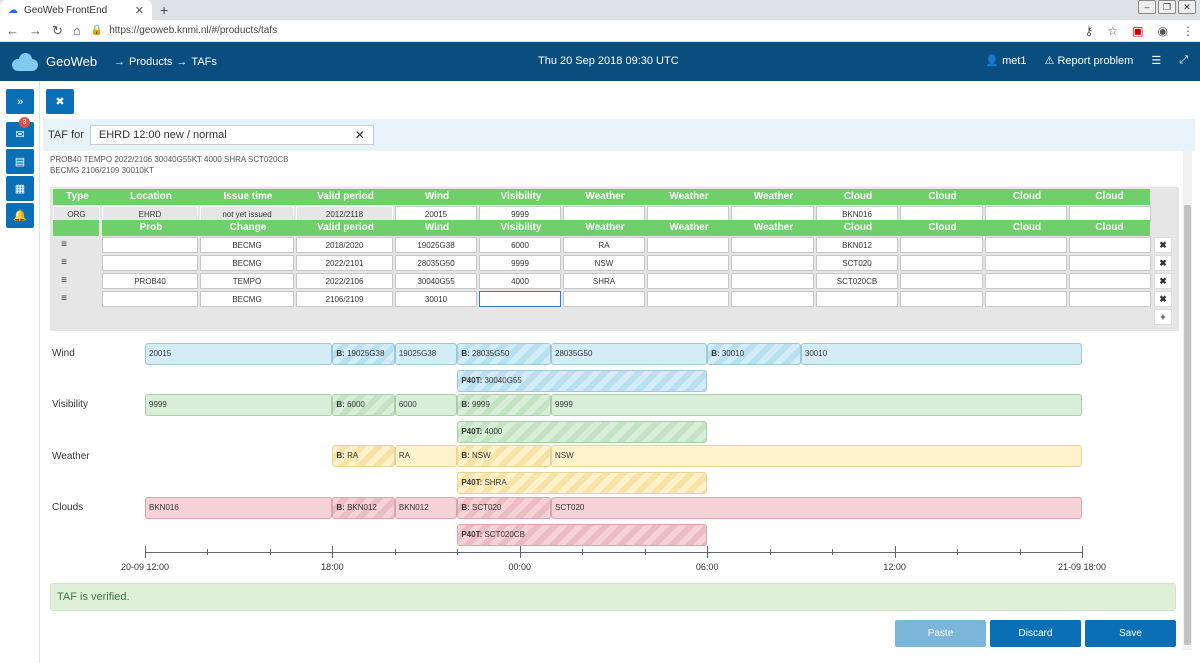  Describe the element at coordinates (504, 354) in the screenshot. I see `wind-bar: B: 28035G50` at that location.